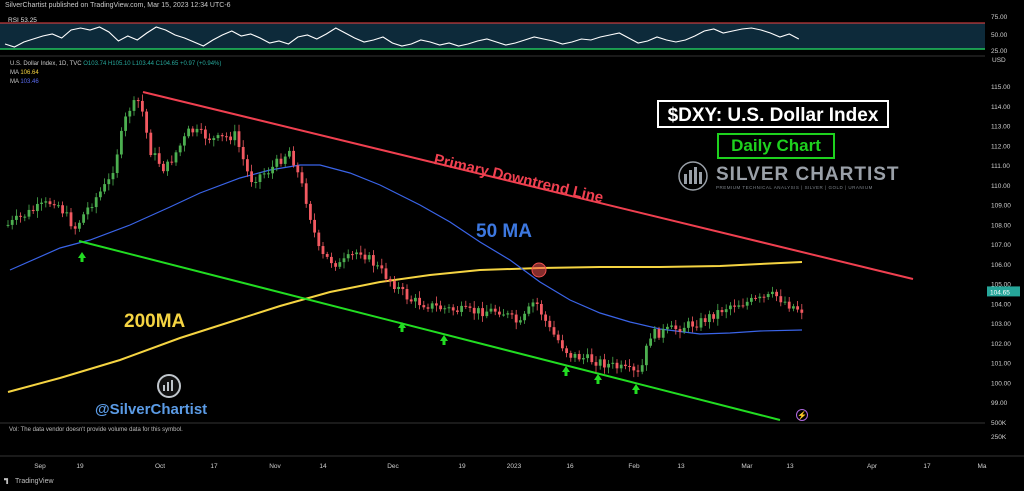 This screenshot has width=1024, height=491. I want to click on date-tick-label: Apr, so click(872, 466).